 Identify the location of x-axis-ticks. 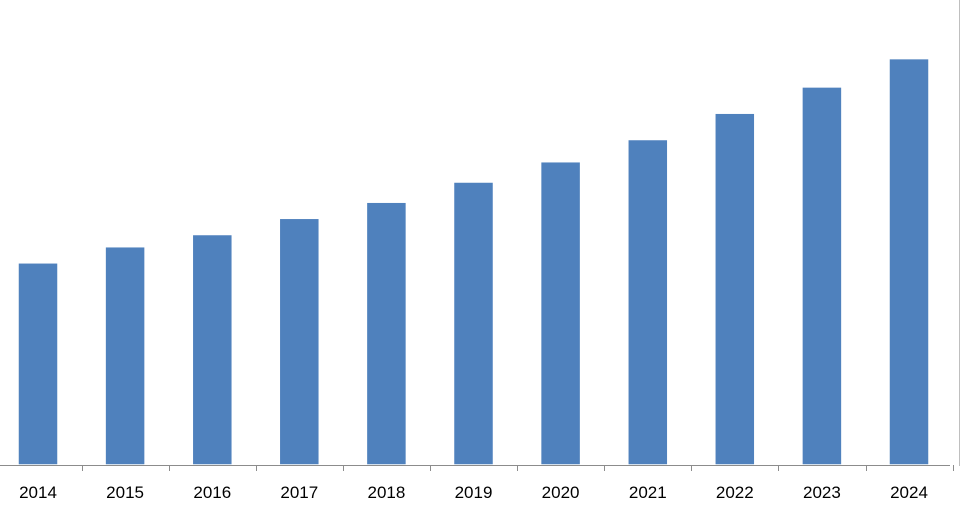
(518, 468).